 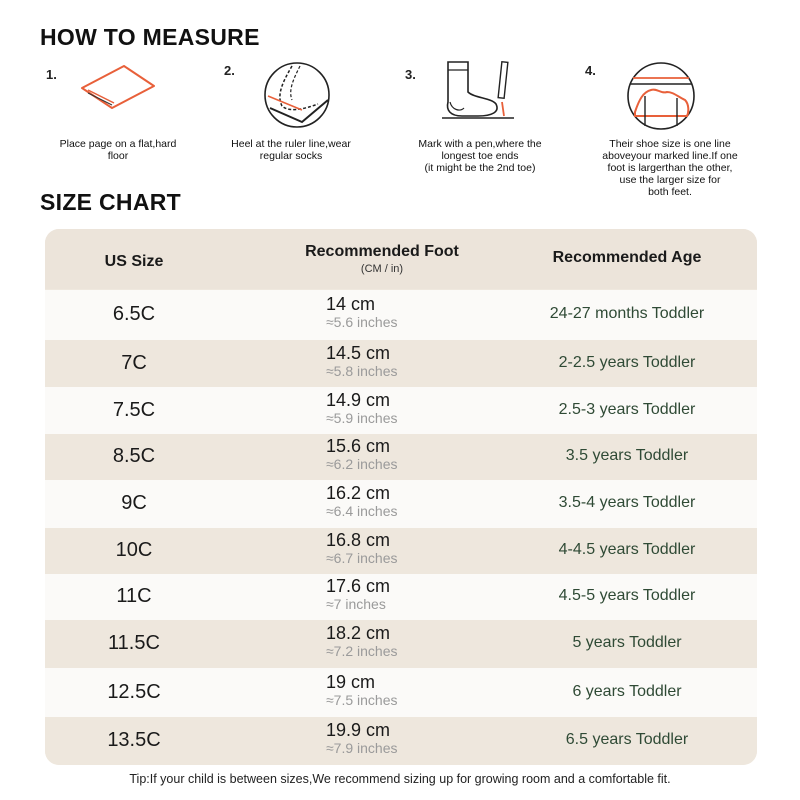 I want to click on cell-foot-inches: ≈5.6 inches, so click(x=362, y=322).